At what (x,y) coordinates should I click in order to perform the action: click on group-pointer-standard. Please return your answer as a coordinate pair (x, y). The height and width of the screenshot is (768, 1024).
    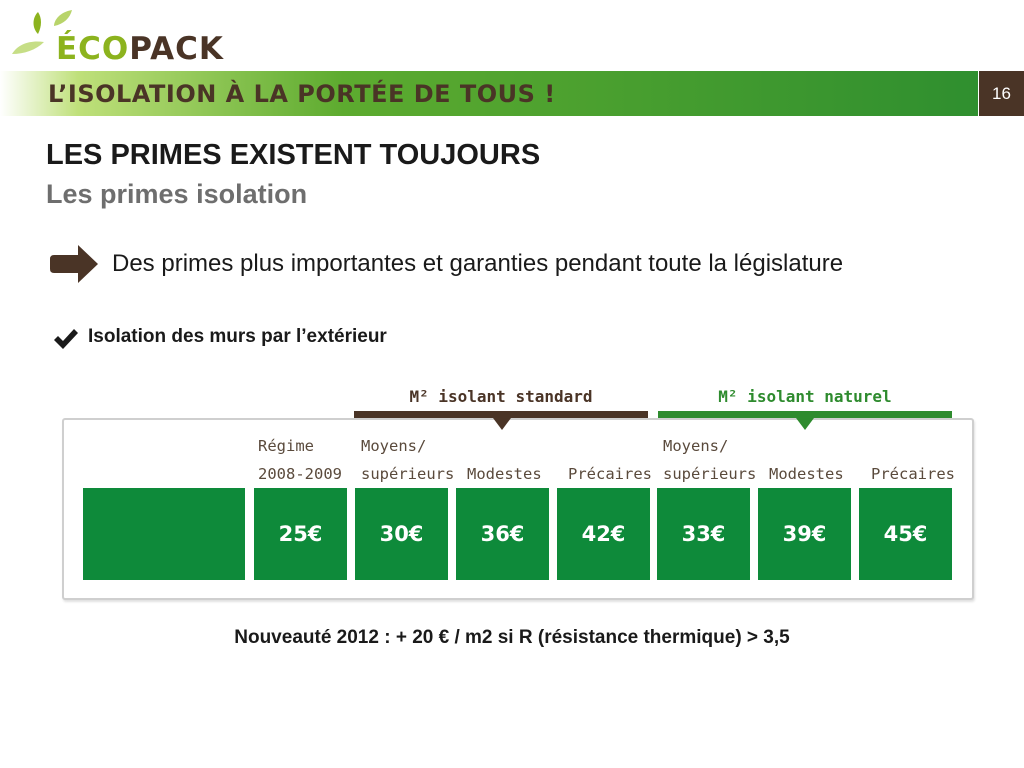
    Looking at the image, I should click on (502, 424).